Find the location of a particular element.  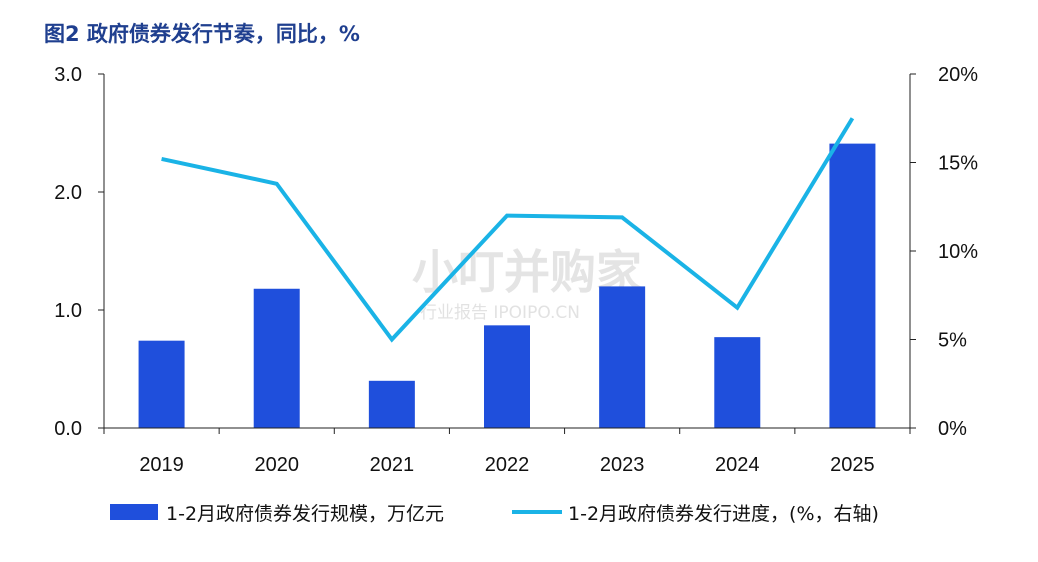

x-tick-label: 2022 is located at coordinates (507, 465).